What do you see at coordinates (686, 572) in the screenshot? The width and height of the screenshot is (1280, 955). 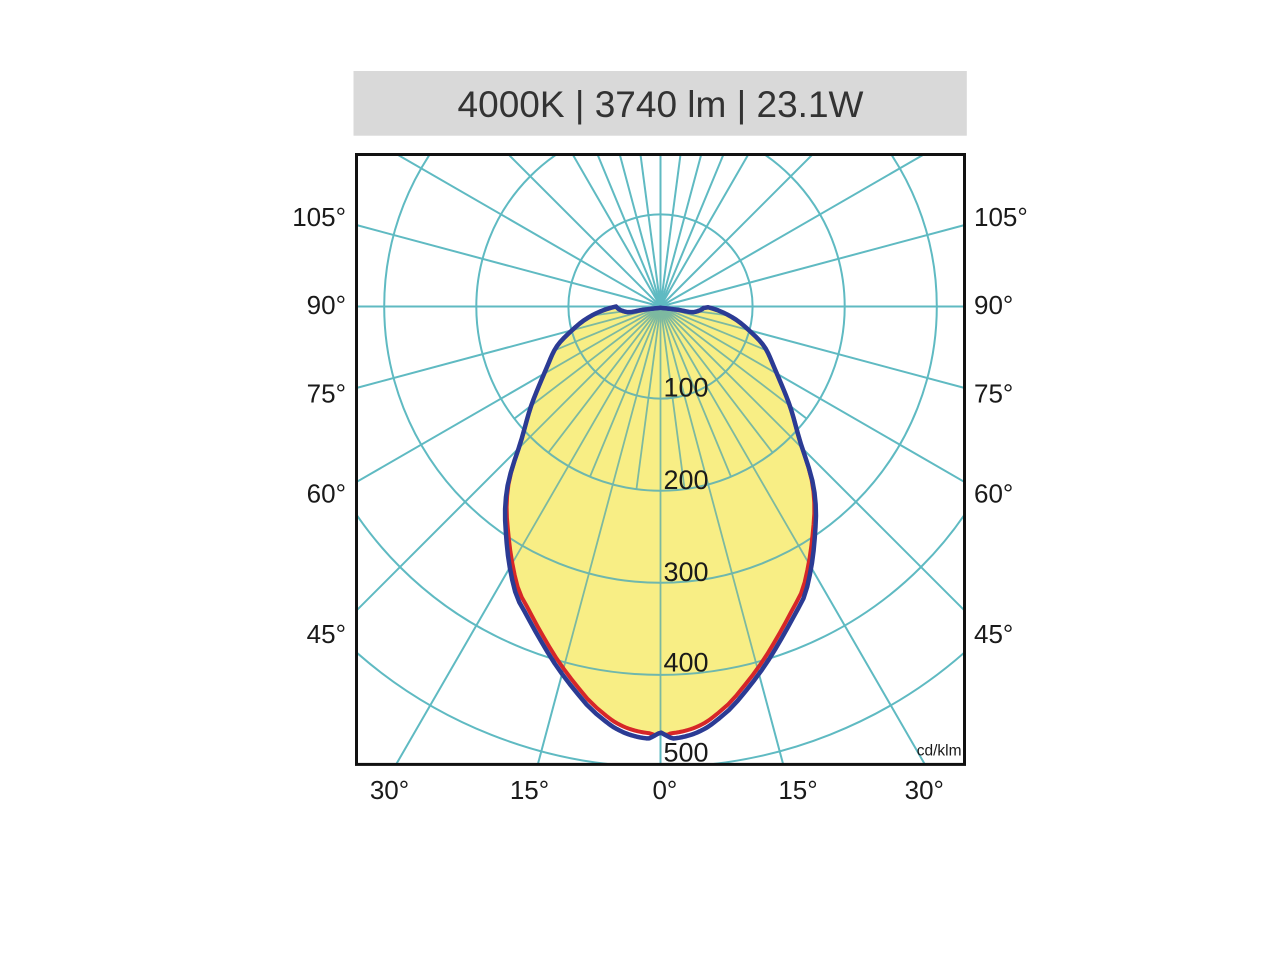 I see `svg-text: 300` at bounding box center [686, 572].